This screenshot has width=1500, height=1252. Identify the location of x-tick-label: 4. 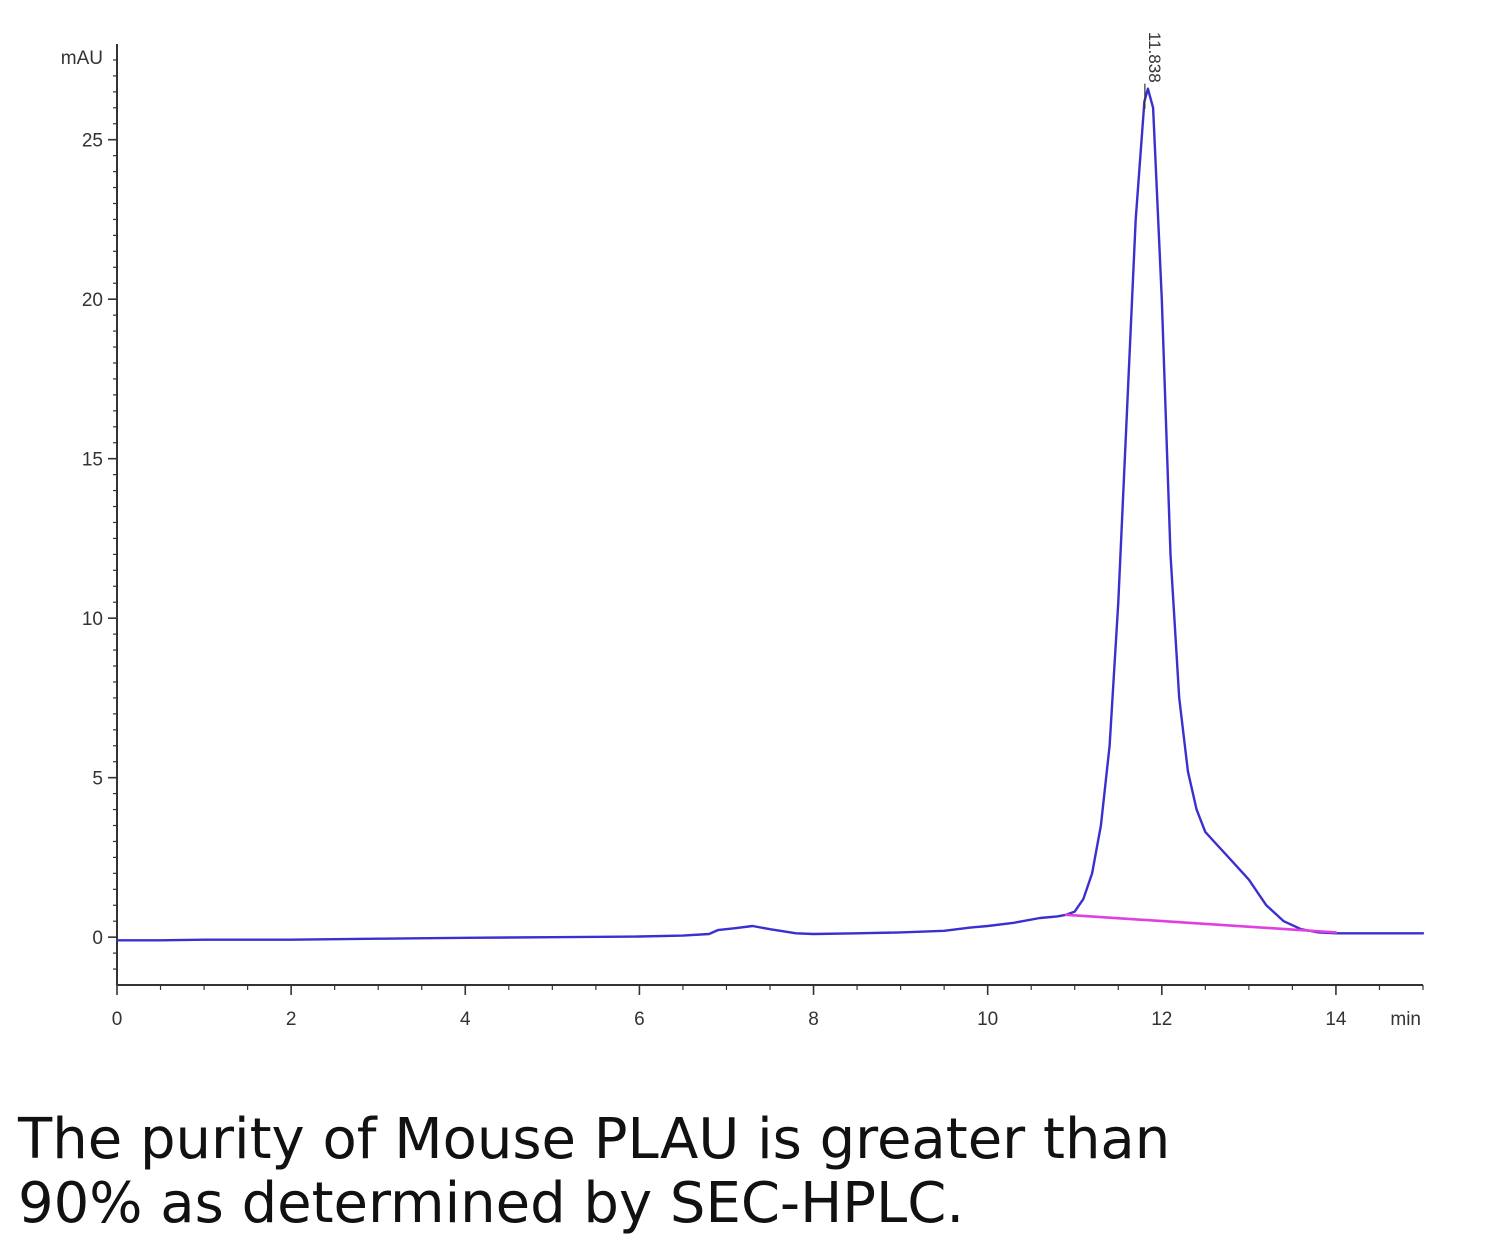
(465, 1019).